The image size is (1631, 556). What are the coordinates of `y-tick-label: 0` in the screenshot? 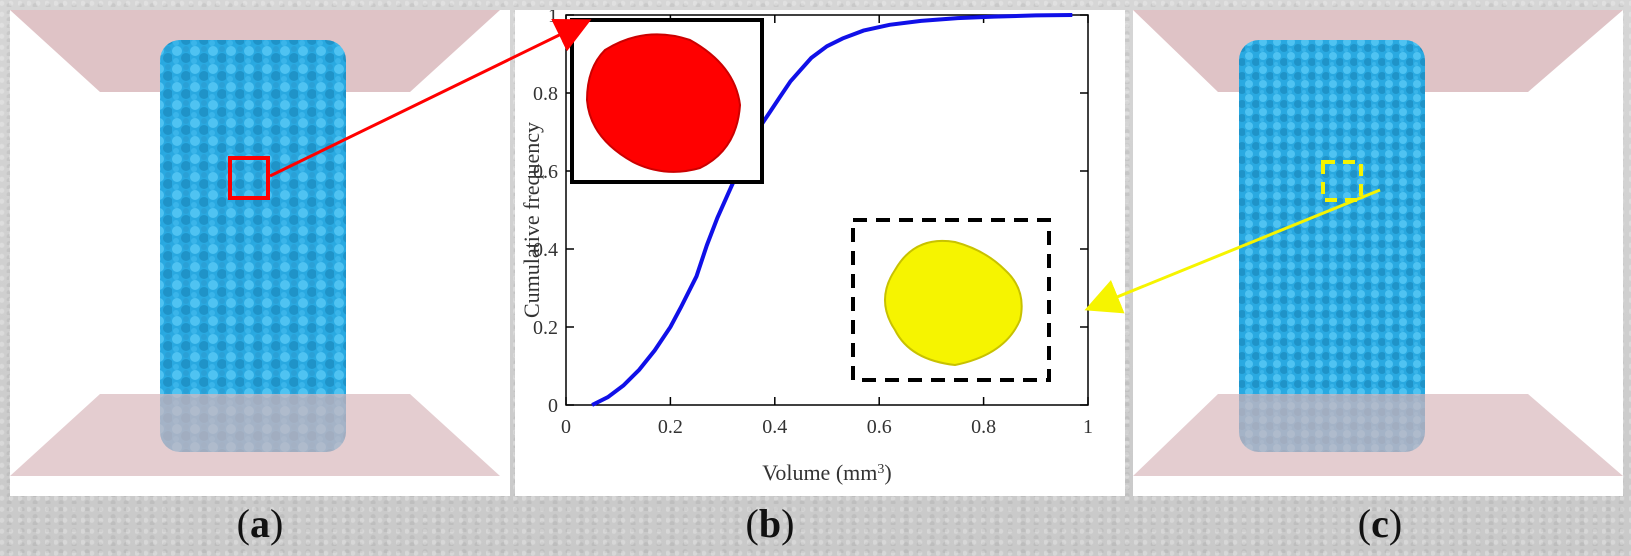 It's located at (553, 406).